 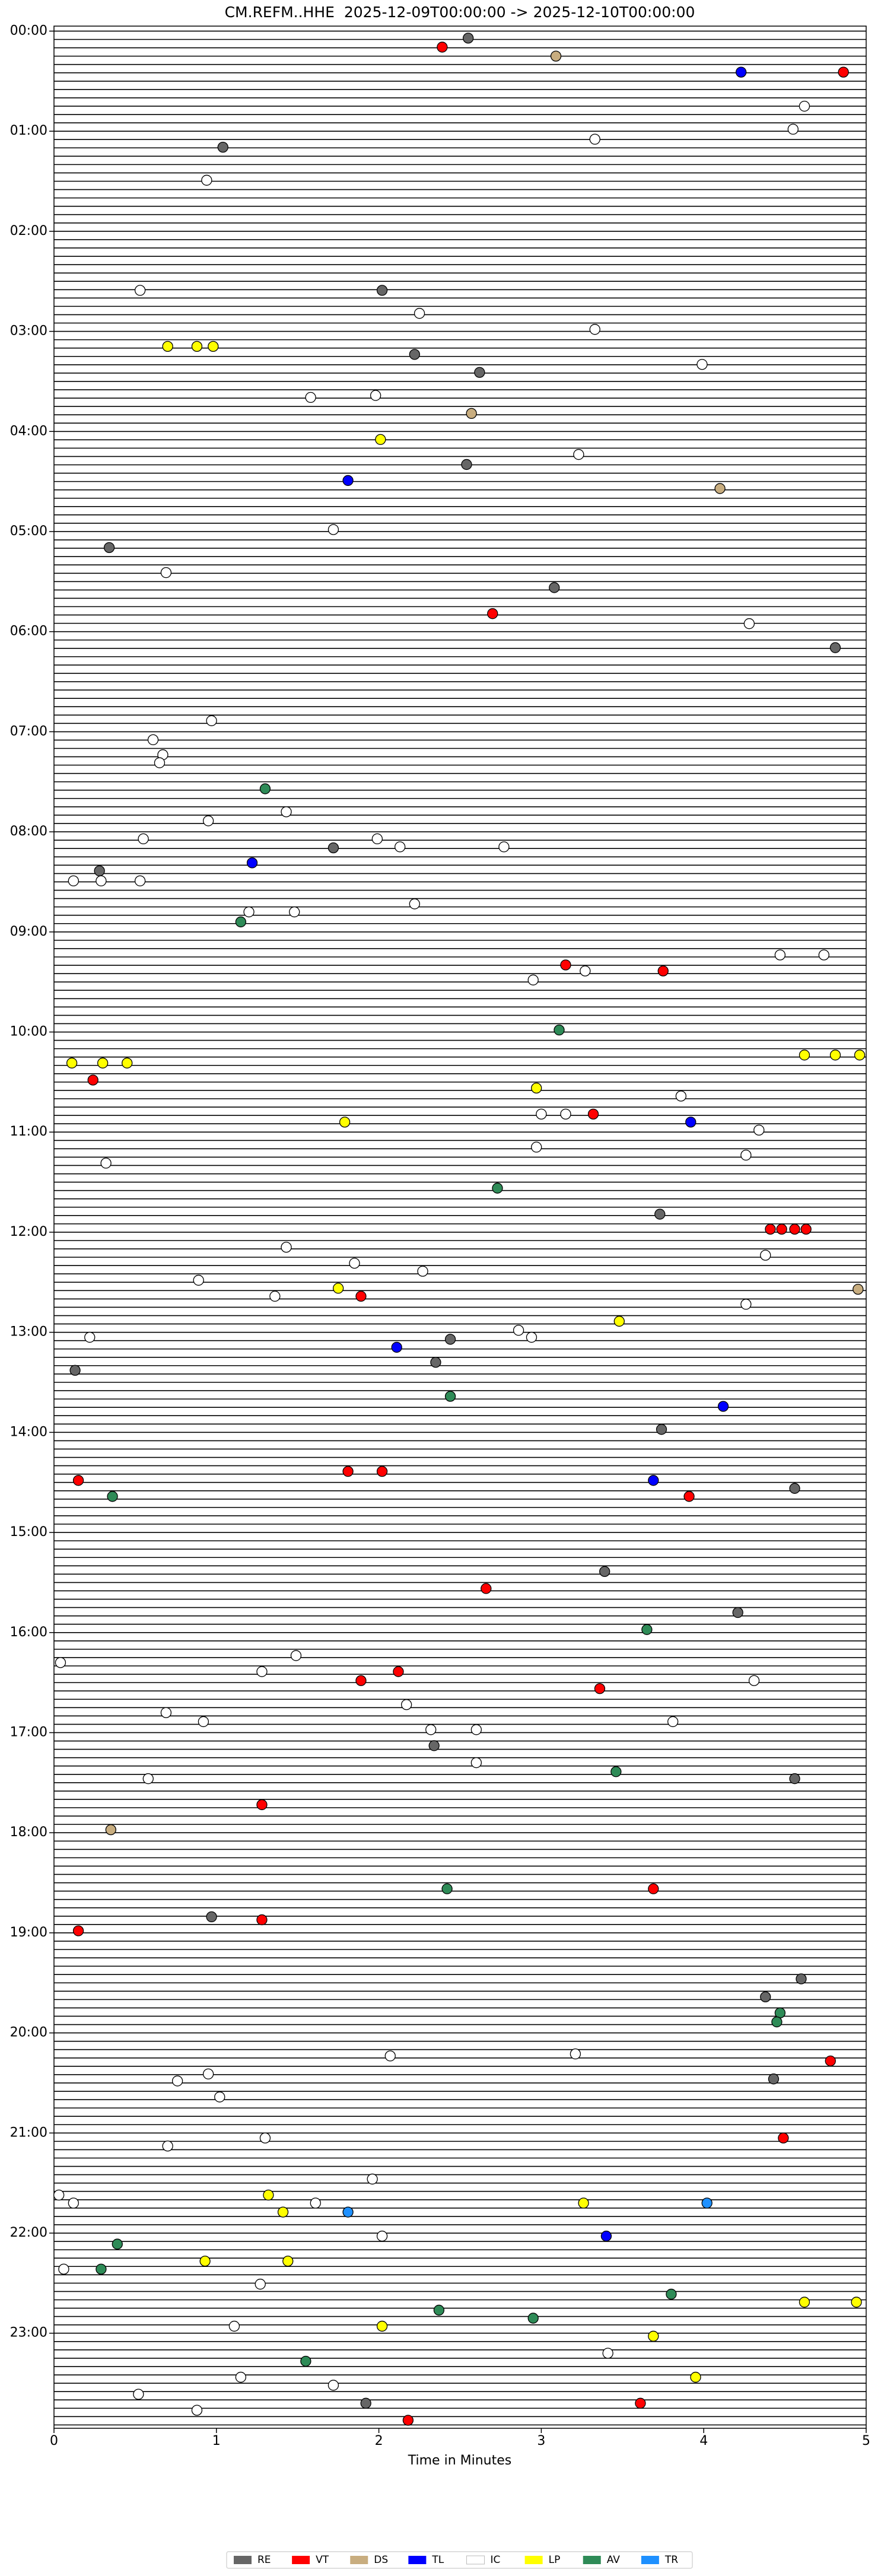 What do you see at coordinates (28, 1232) in the screenshot?
I see `y-tick-label: 12:00` at bounding box center [28, 1232].